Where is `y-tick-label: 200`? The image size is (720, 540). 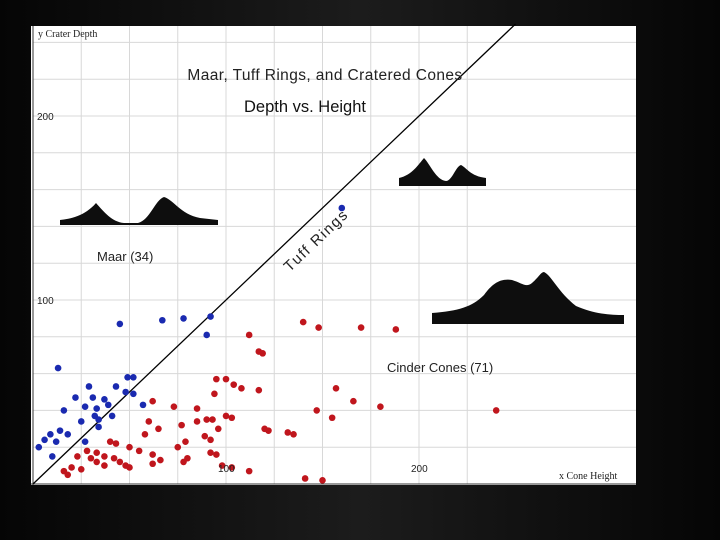
y-tick-label: 200 is located at coordinates (45, 117).